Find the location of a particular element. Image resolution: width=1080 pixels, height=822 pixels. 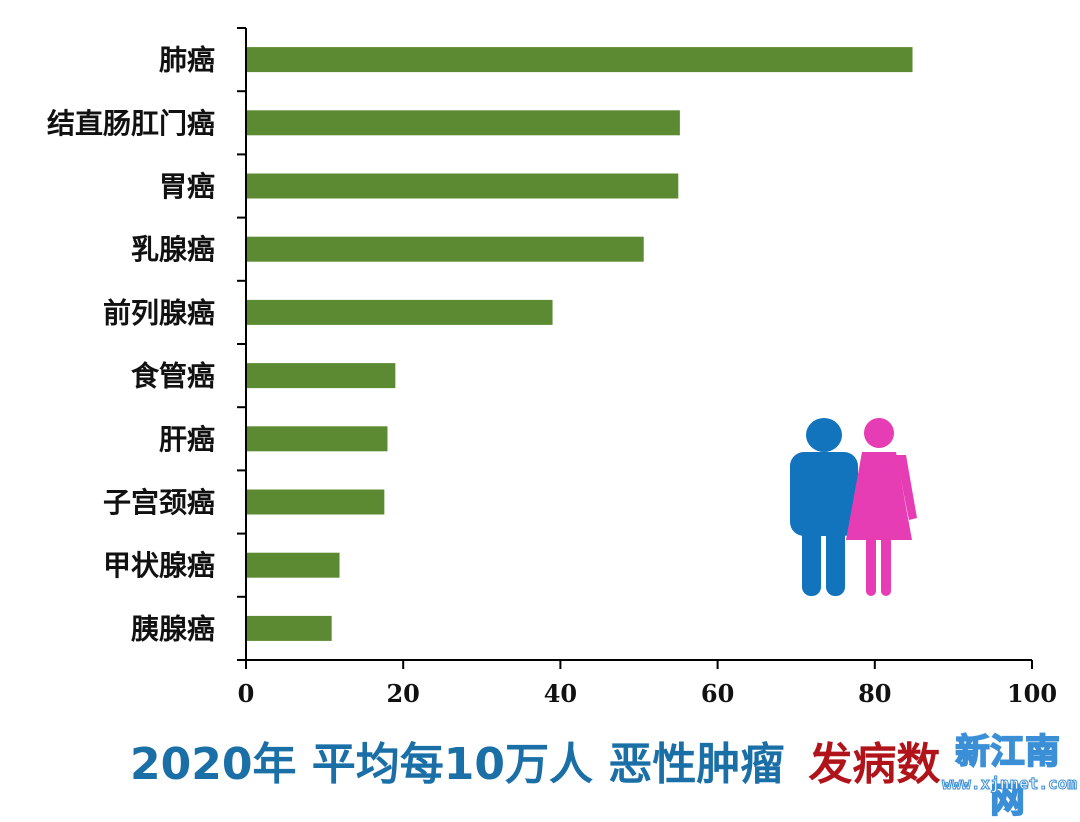

category-label-7: 子宫颈癌 is located at coordinates (159, 502).